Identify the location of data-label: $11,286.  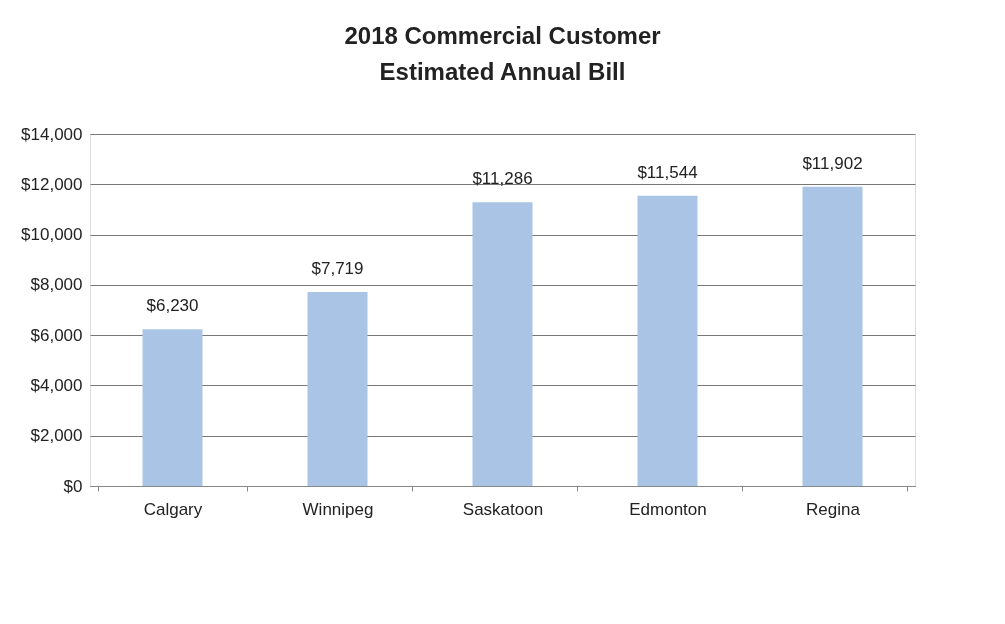
(502, 179).